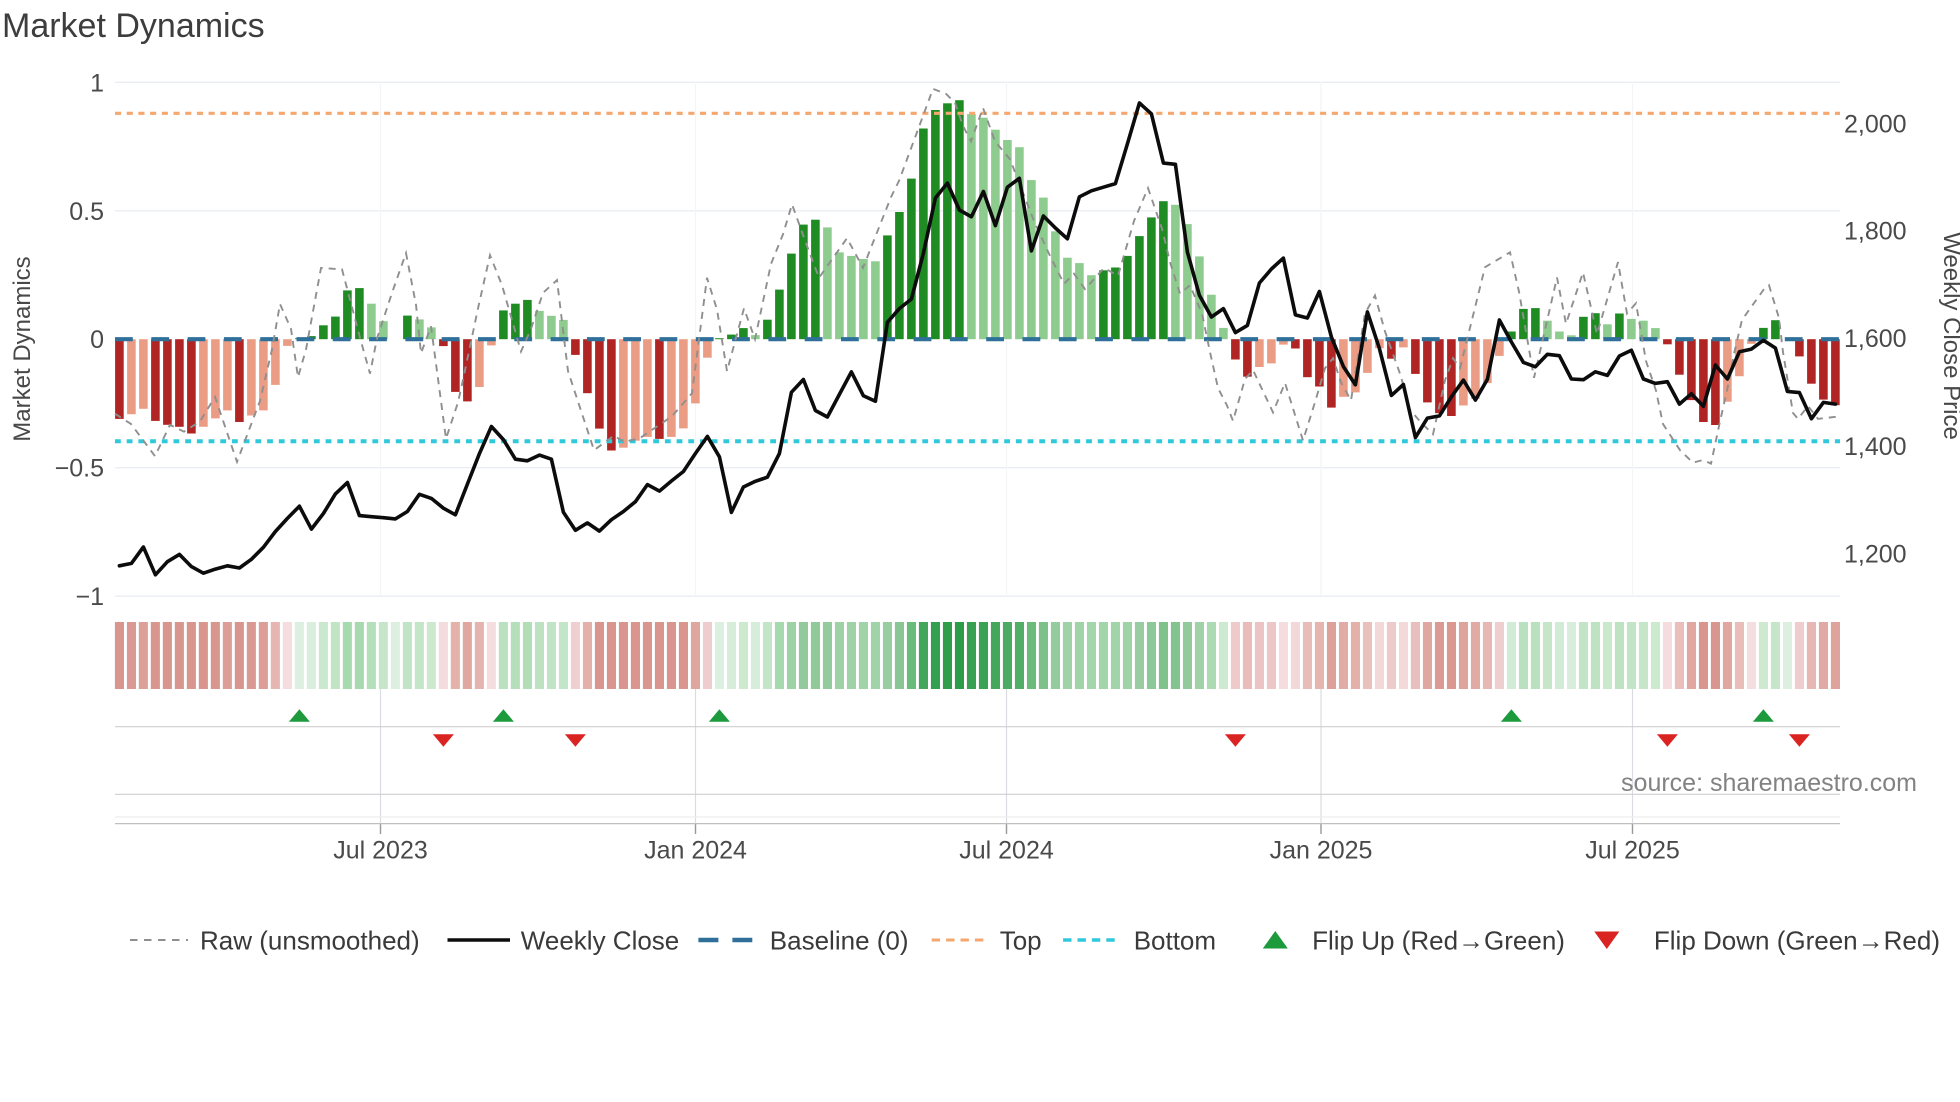 The width and height of the screenshot is (1960, 1102). I want to click on svg-text: Jul 2025, so click(1632, 851).